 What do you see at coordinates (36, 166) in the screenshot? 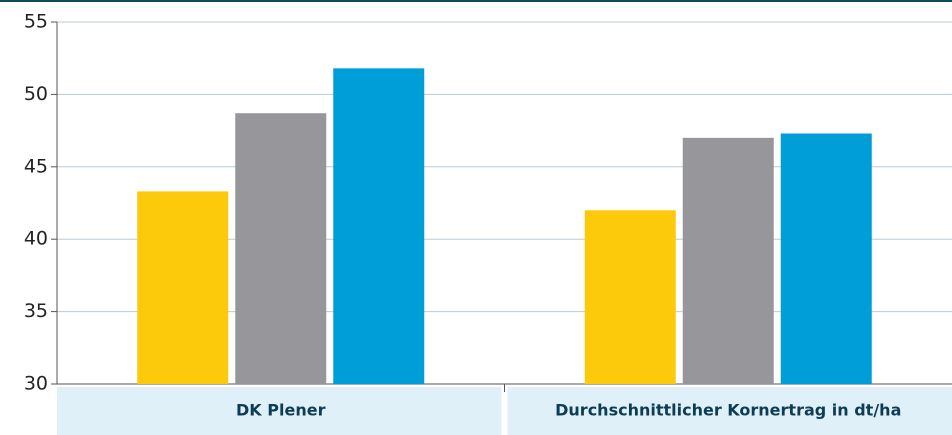
I see `y-tick-label: 45` at bounding box center [36, 166].